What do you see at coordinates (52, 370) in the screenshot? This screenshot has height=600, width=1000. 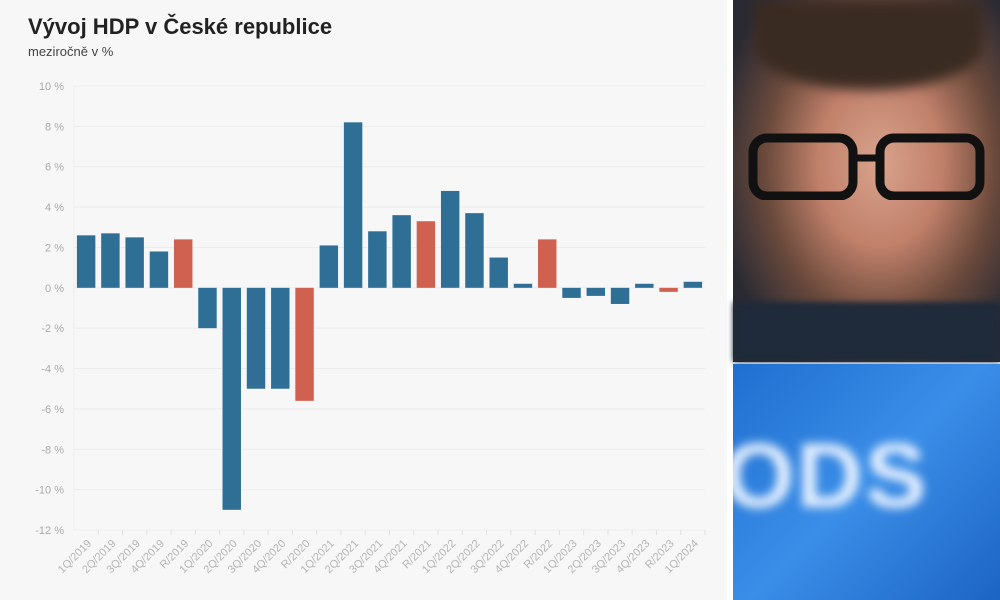 I see `y-tick-label: -4 %` at bounding box center [52, 370].